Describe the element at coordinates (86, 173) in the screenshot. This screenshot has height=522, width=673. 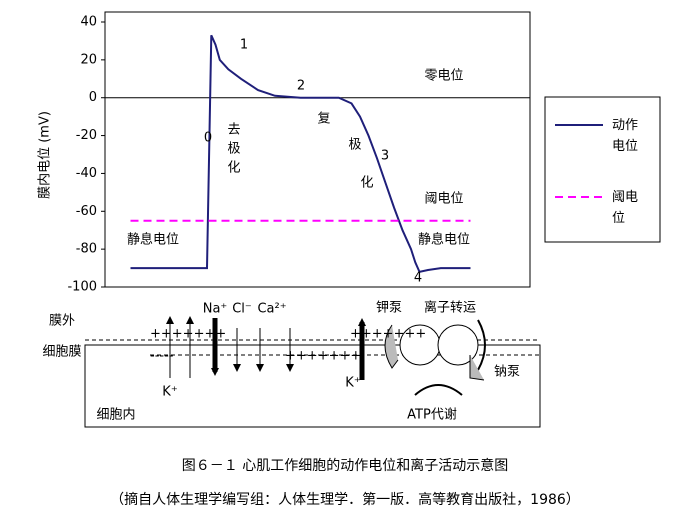
I see `y-tick-label: -40` at that location.